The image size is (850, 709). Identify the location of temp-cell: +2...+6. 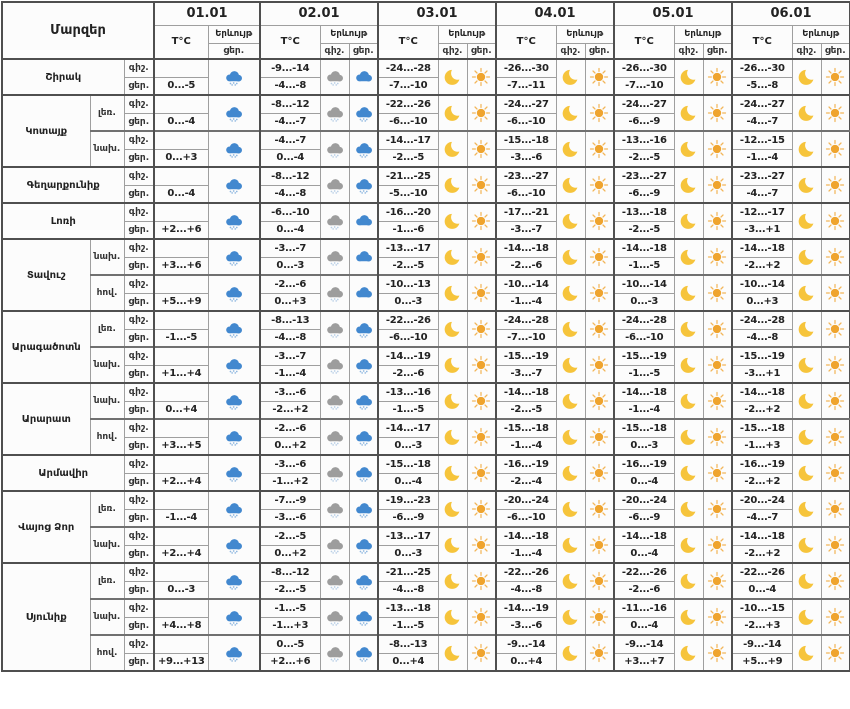
(181, 230).